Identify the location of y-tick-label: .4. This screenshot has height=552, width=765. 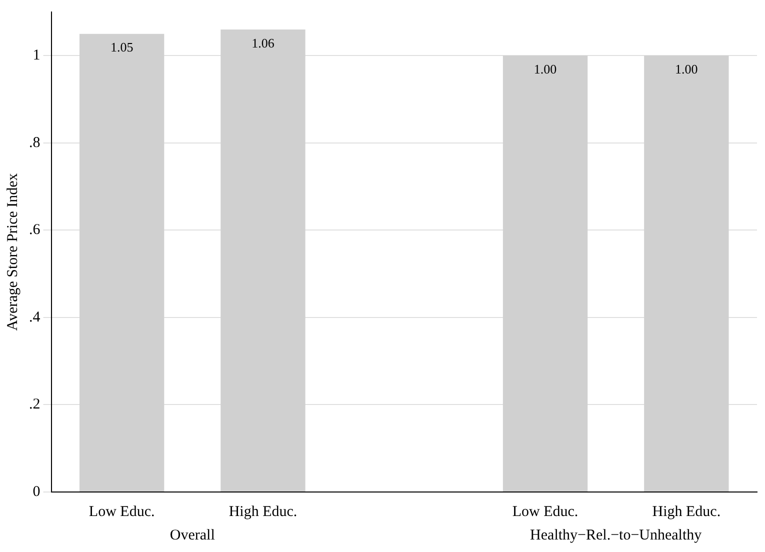
(35, 317).